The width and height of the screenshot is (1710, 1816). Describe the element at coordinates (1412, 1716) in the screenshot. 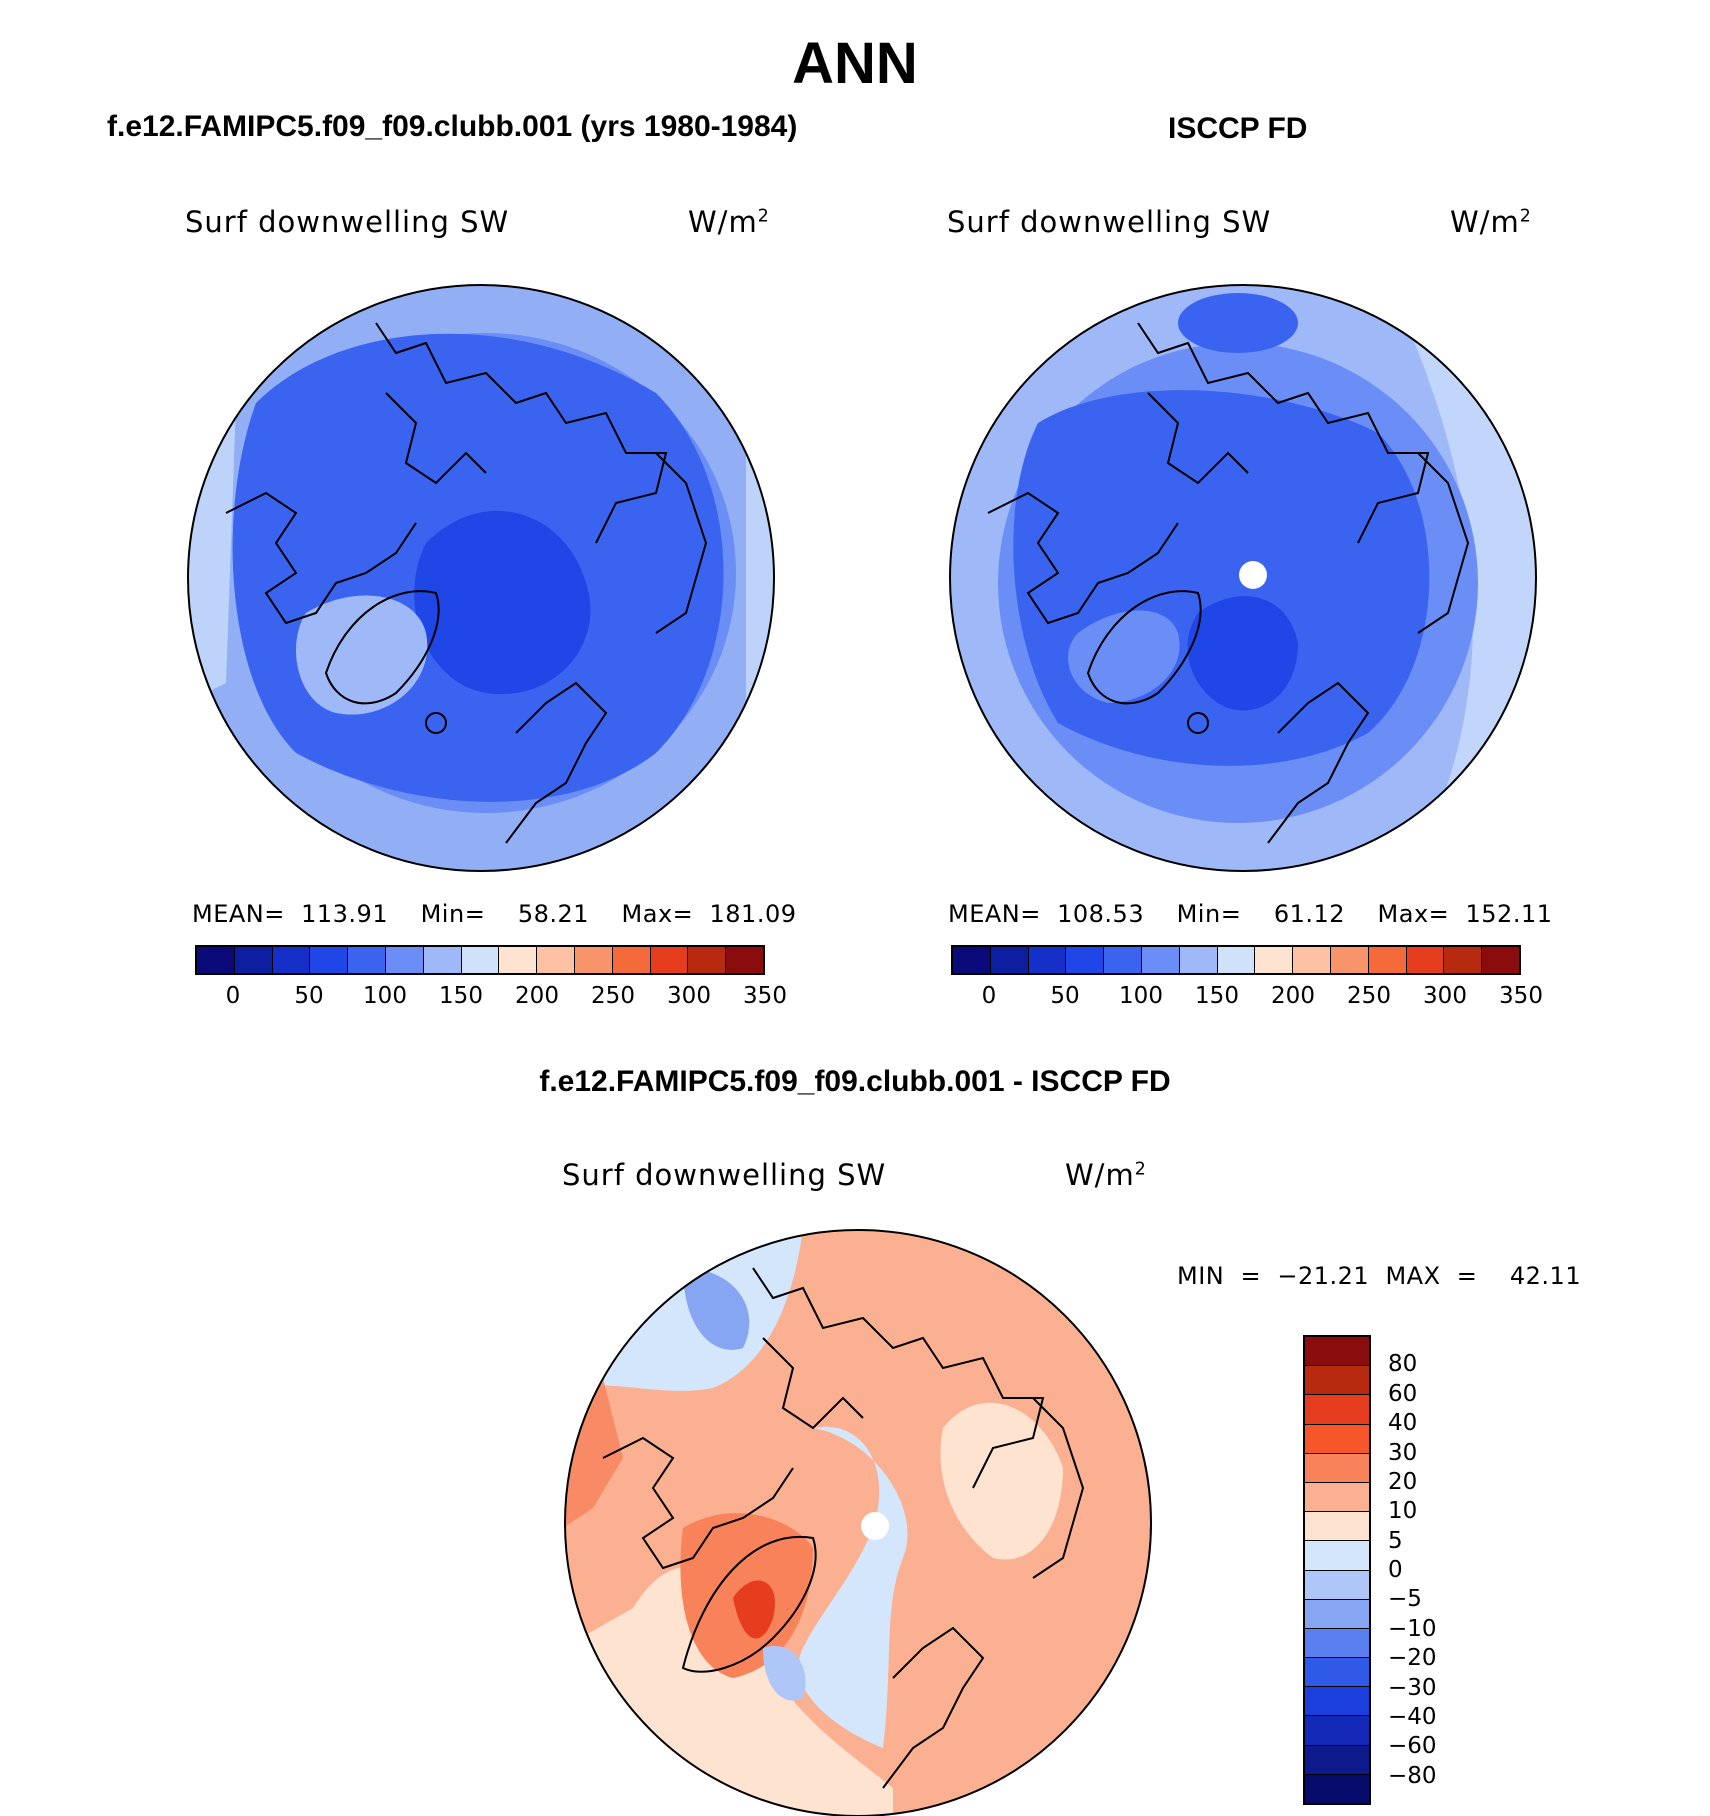

I see `colorbar-tick-label: −40` at that location.